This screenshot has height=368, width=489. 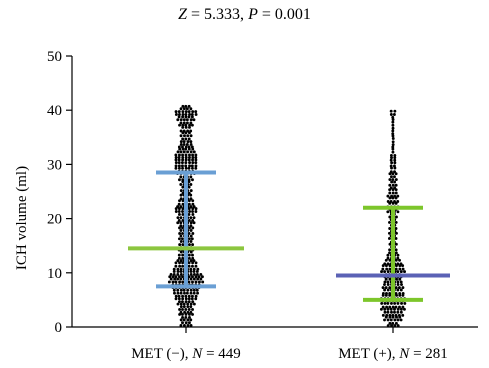 What do you see at coordinates (54, 220) in the screenshot?
I see `y-tick-label: 20` at bounding box center [54, 220].